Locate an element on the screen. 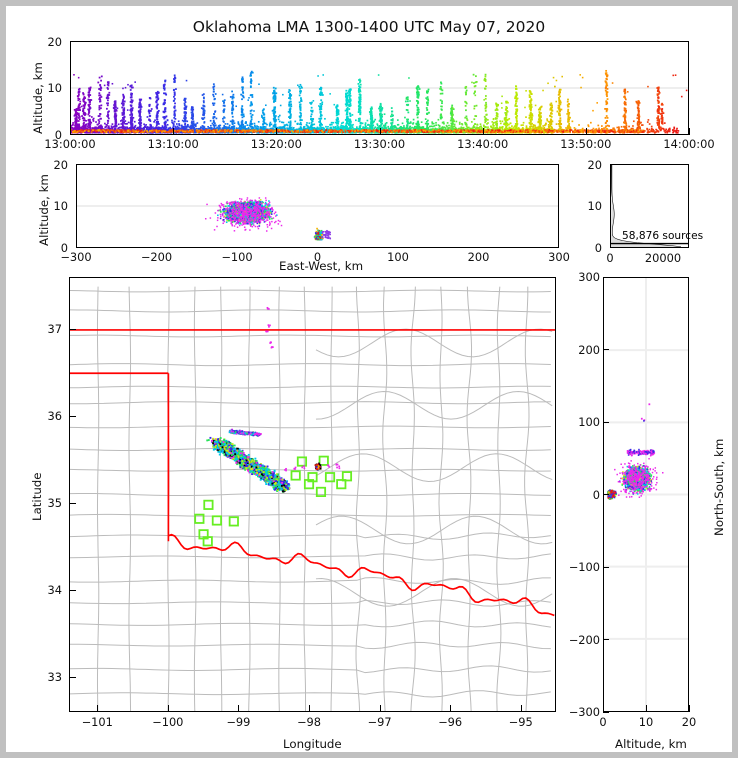 Image resolution: width=738 pixels, height=758 pixels. panel-eastwest-altitude is located at coordinates (317, 206).